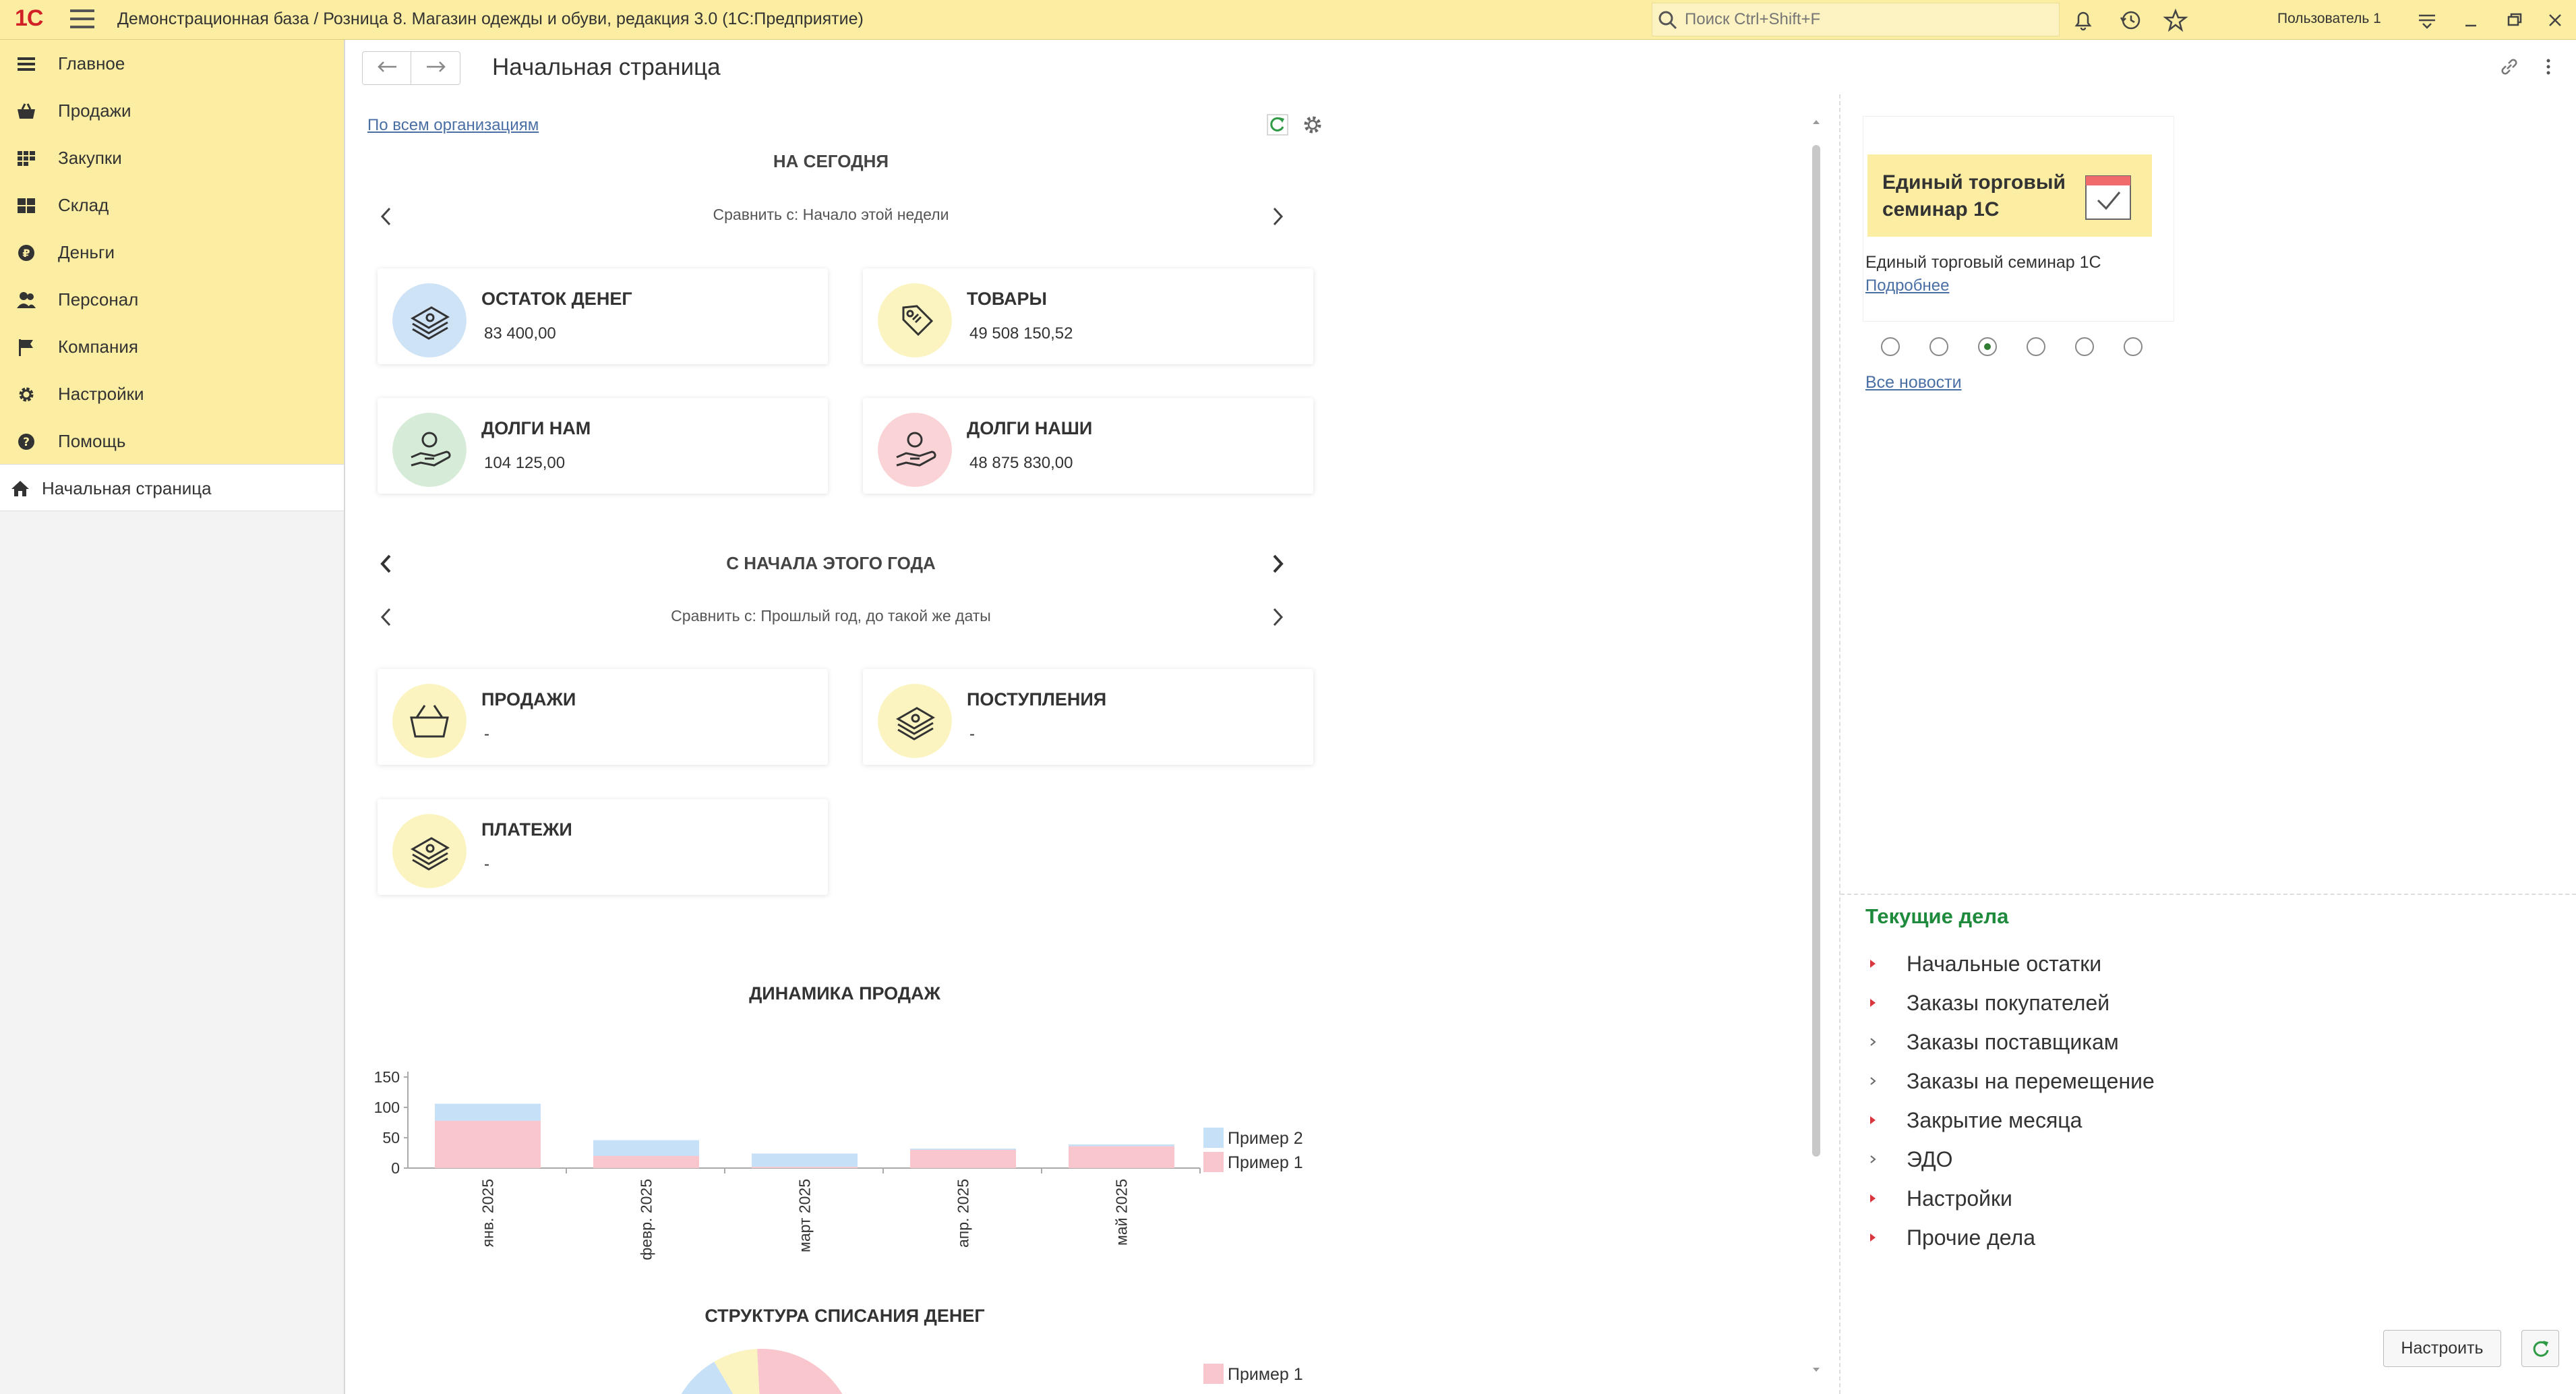  What do you see at coordinates (172, 299) in the screenshot?
I see `sidebar-item-personnel: Персонал` at bounding box center [172, 299].